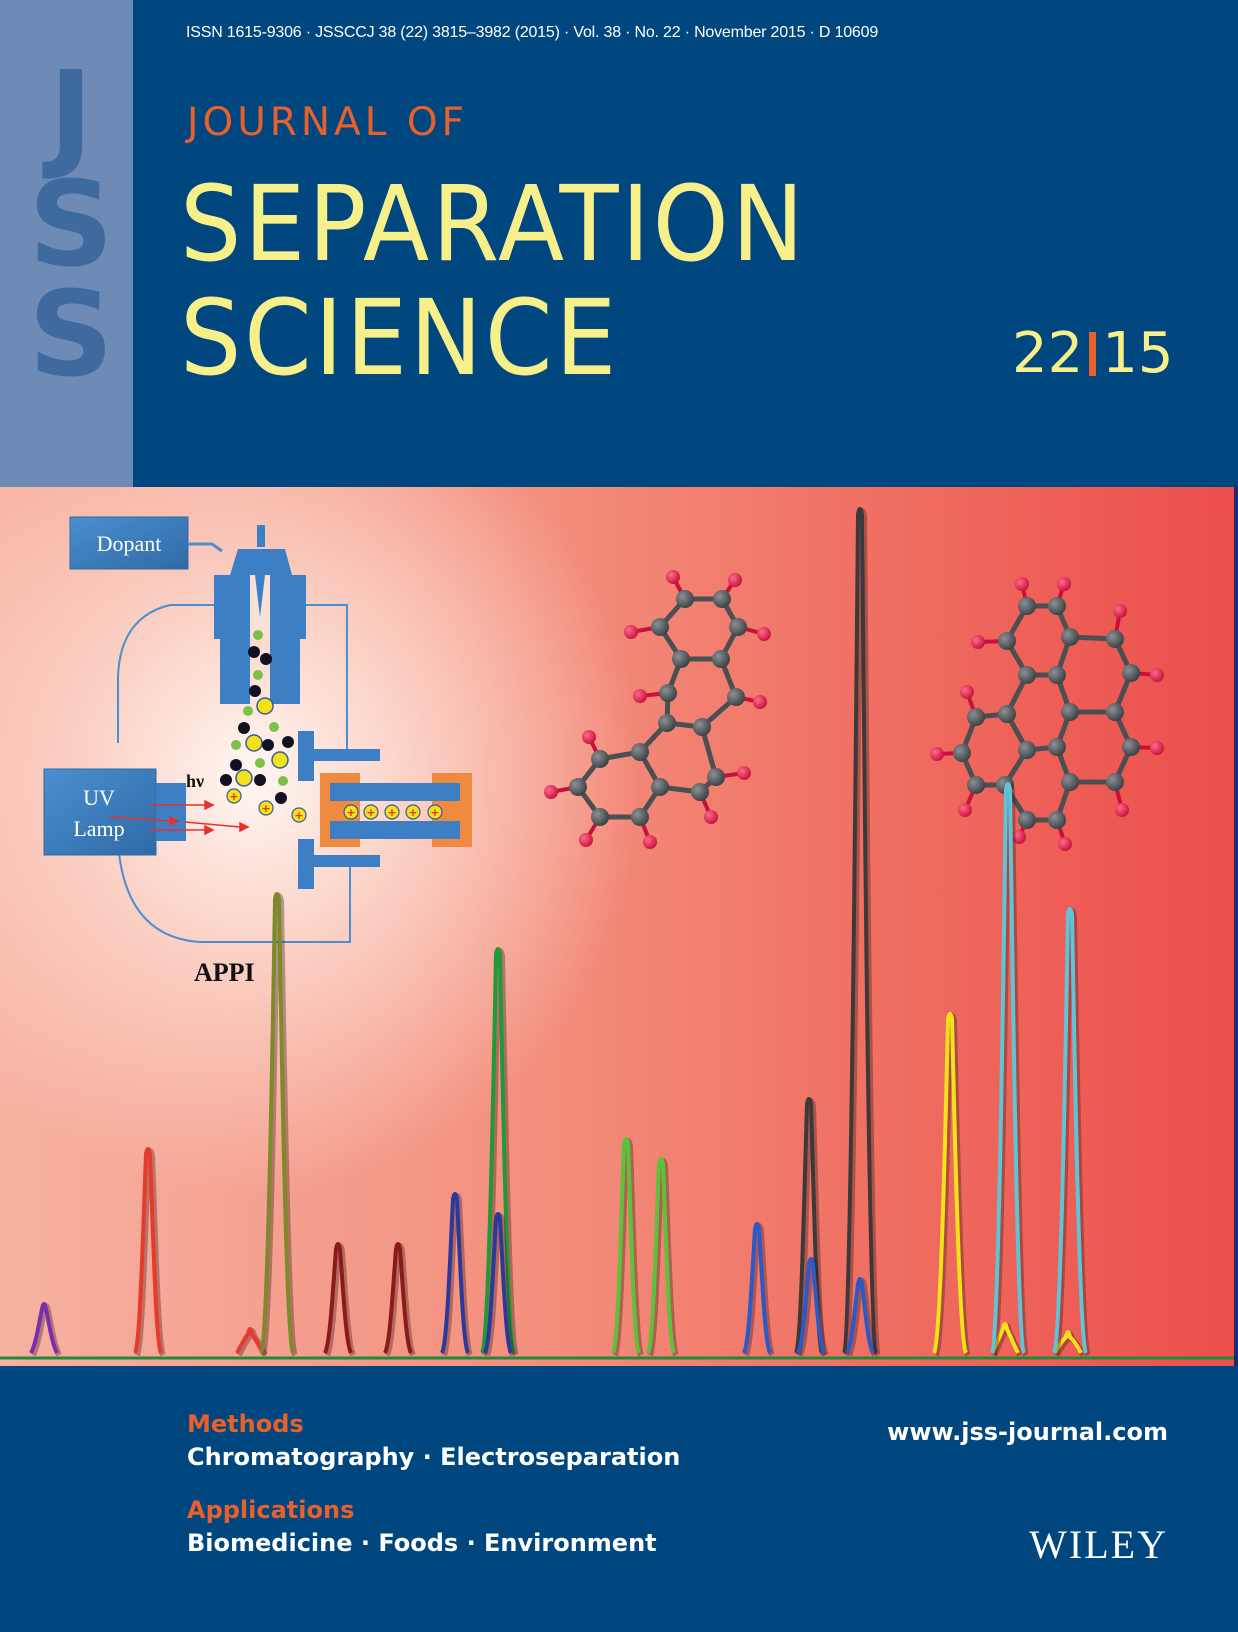 The height and width of the screenshot is (1632, 1238). Describe the element at coordinates (434, 1457) in the screenshot. I see `methods-items: Chromatography · Electroseparation` at that location.